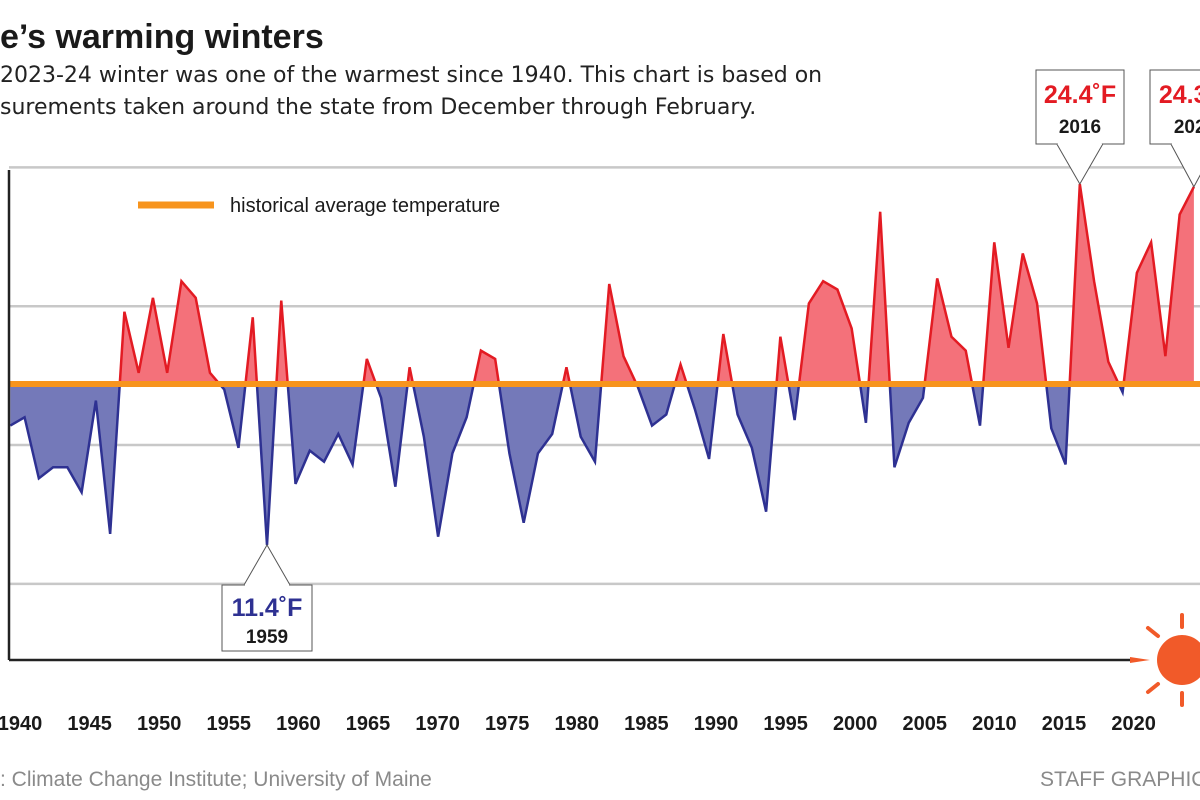 The width and height of the screenshot is (1200, 800). What do you see at coordinates (162, 37) in the screenshot?
I see `chart-title: e’s warming winters` at bounding box center [162, 37].